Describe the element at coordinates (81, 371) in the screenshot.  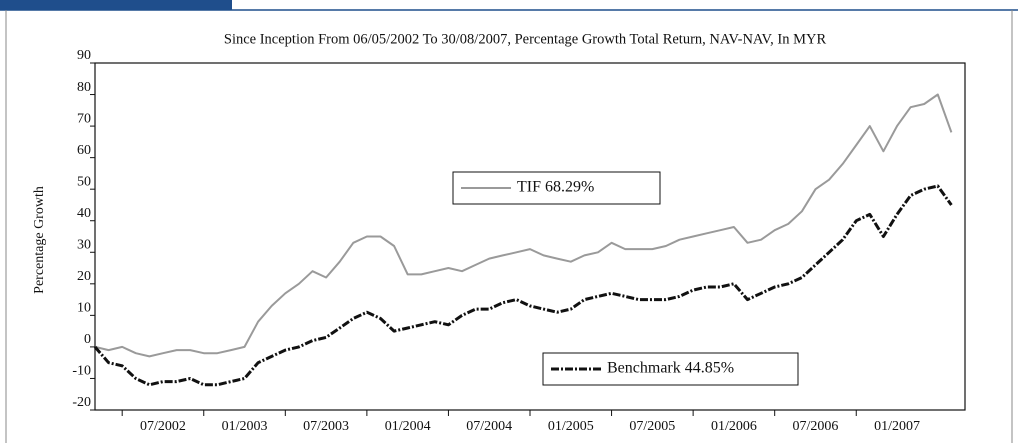
I see `y-tick-label: -10` at that location.